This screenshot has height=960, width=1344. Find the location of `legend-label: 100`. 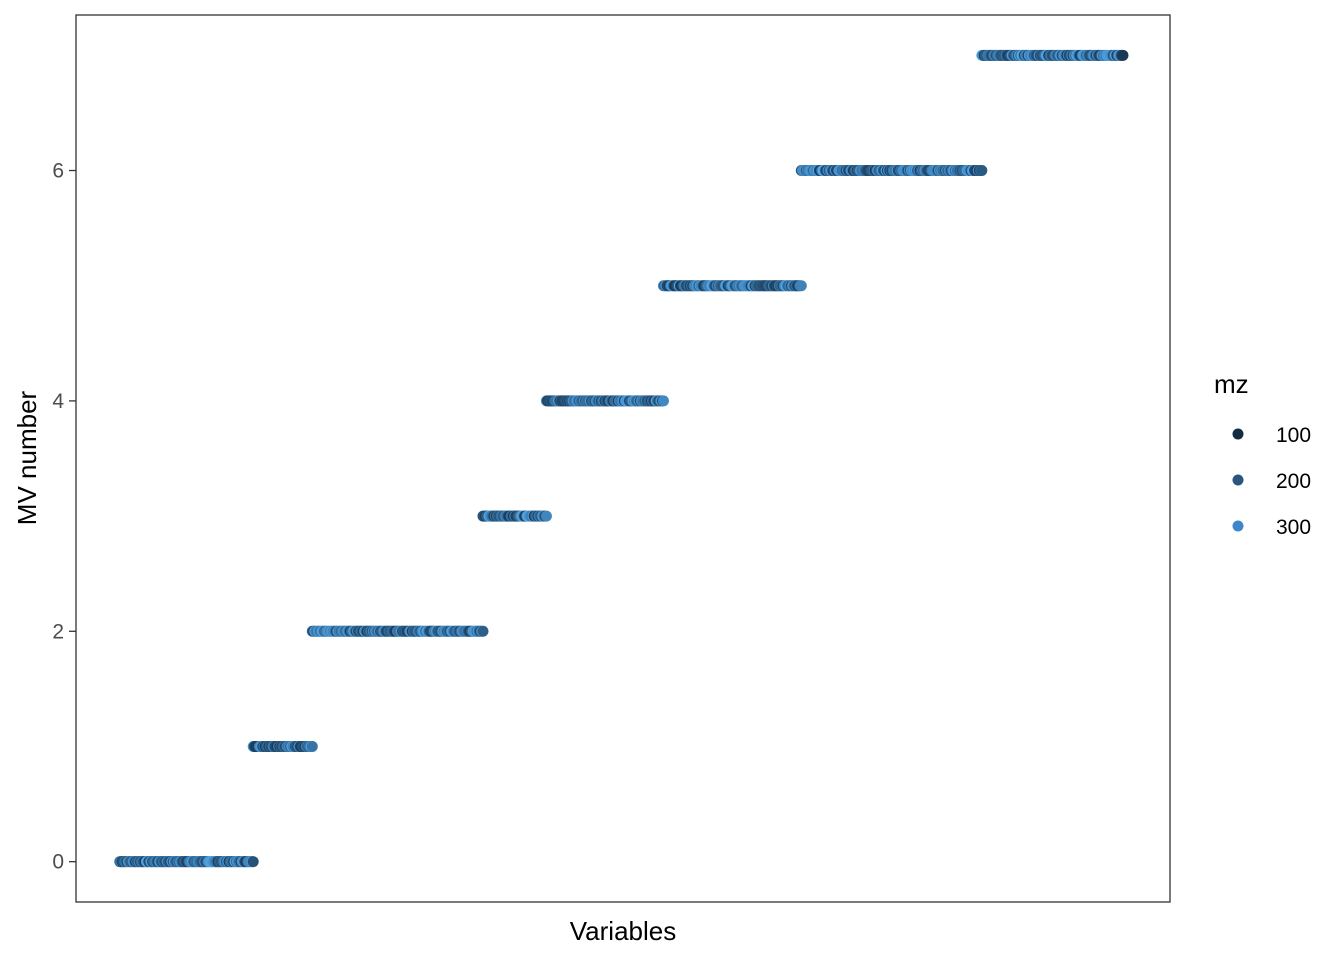

legend-label: 100 is located at coordinates (1293, 435).